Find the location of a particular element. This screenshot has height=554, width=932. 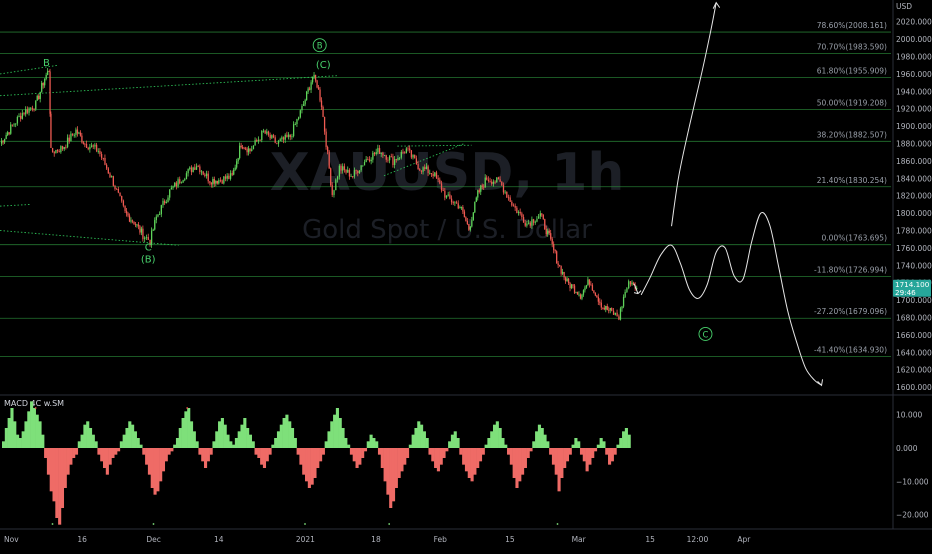

wave-label: (B) is located at coordinates (148, 260).